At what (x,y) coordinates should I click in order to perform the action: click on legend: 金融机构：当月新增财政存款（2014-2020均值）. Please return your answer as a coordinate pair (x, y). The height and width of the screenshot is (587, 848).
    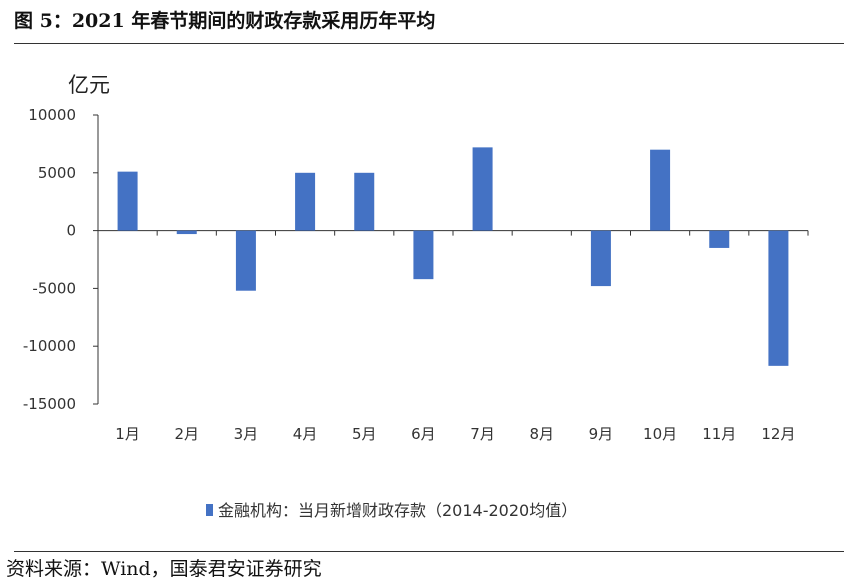
    Looking at the image, I should click on (391, 510).